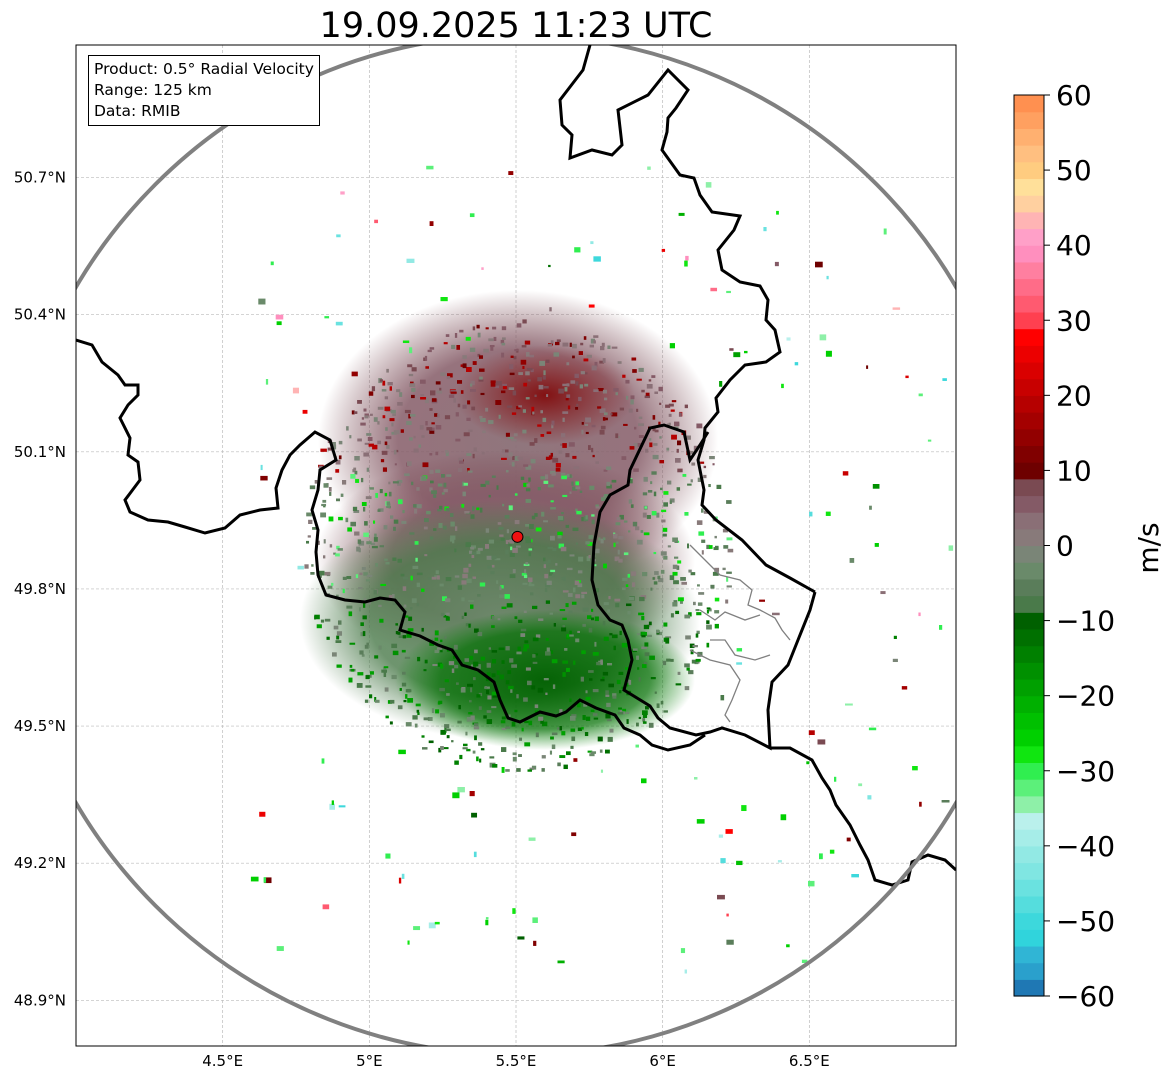 The width and height of the screenshot is (1171, 1081). I want to click on lat-tick-label: 50.4°N, so click(40, 315).